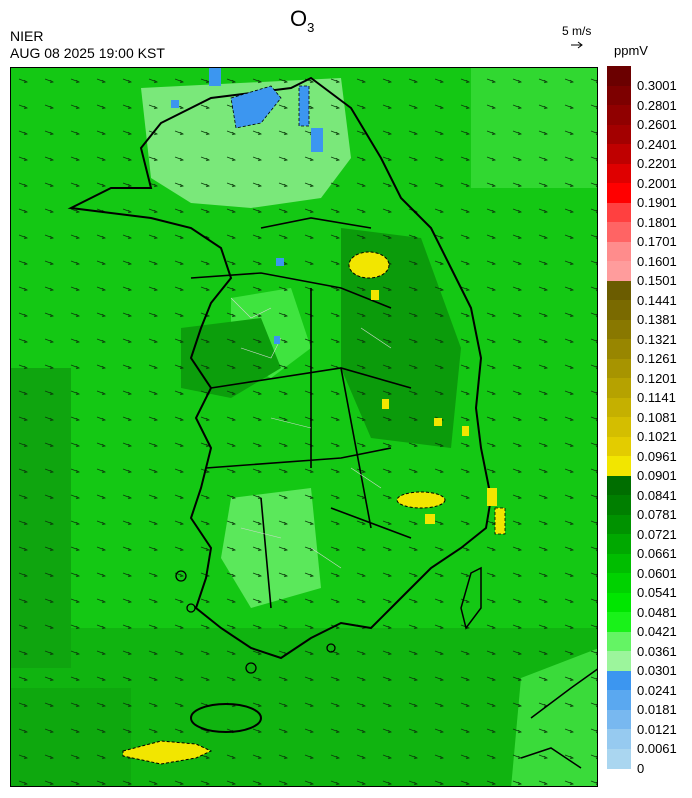 The image size is (692, 798). What do you see at coordinates (657, 378) in the screenshot?
I see `colorbar-tick-label: 0.1201` at bounding box center [657, 378].